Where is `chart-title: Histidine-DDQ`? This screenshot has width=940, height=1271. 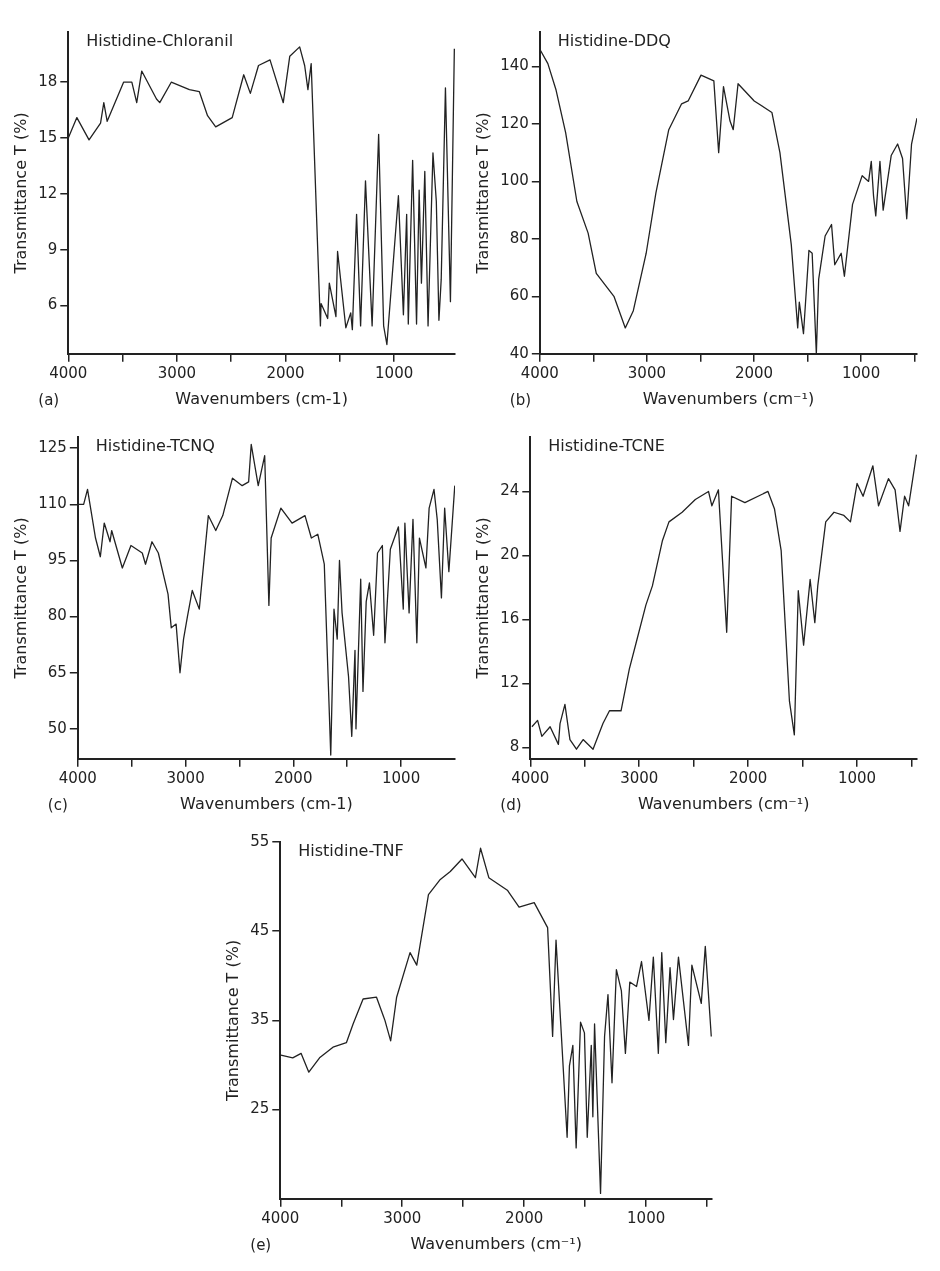
chart-title: Histidine-DDQ is located at coordinates (614, 41).